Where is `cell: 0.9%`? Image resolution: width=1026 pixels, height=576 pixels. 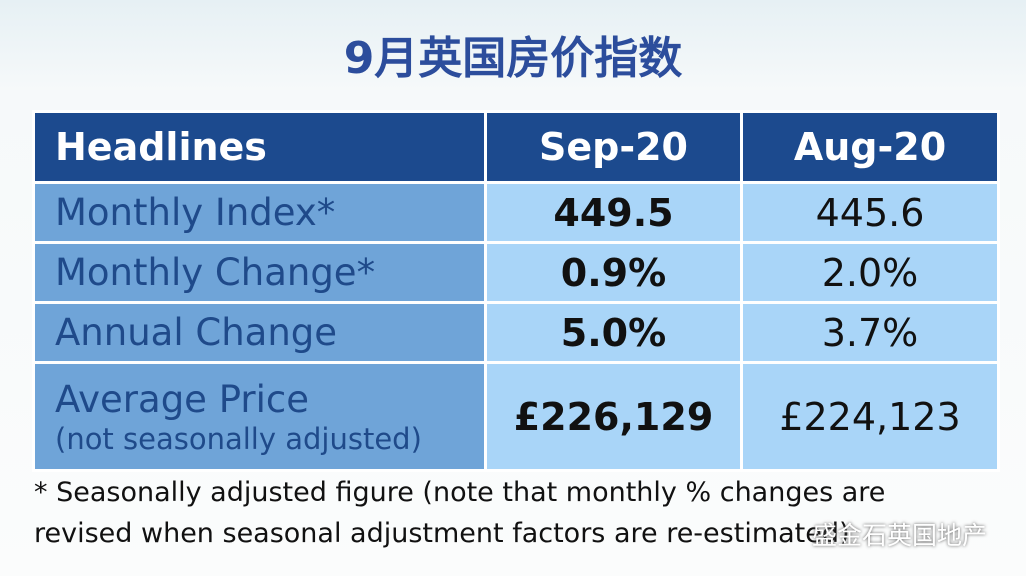
cell: 0.9% is located at coordinates (613, 272).